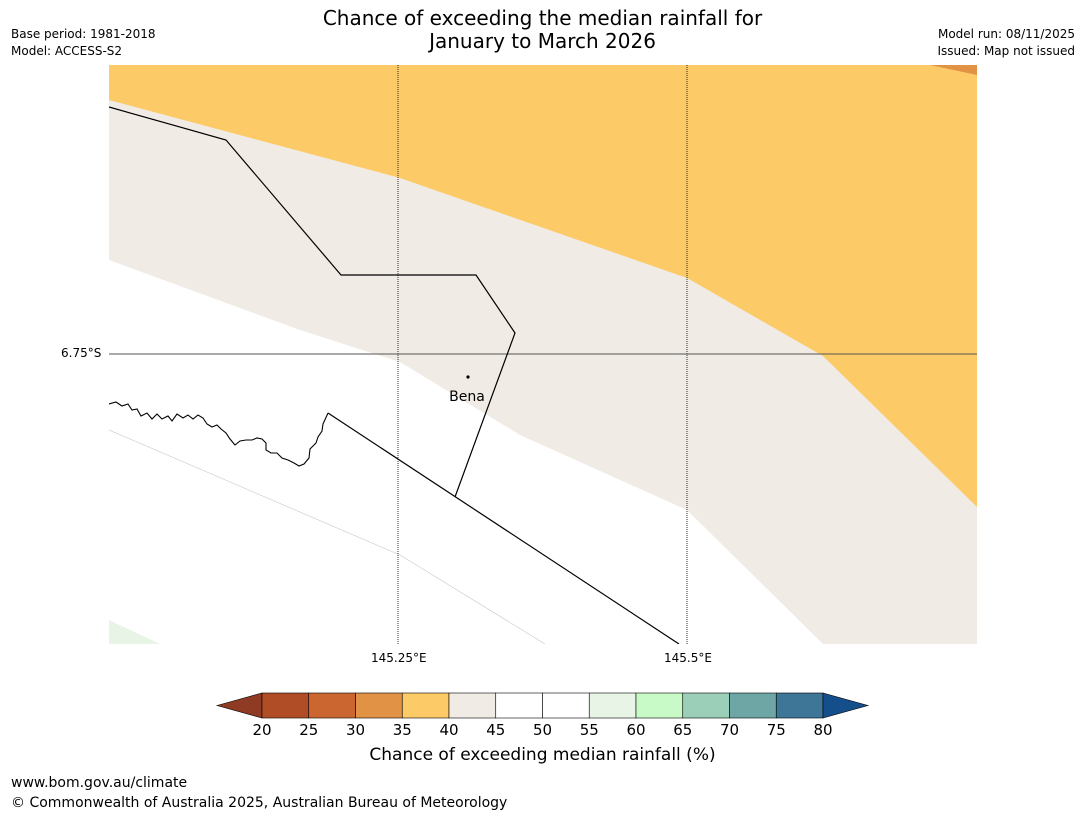 This screenshot has width=1085, height=816. Describe the element at coordinates (239, 705) in the screenshot. I see `colorbar-extend-low` at that location.